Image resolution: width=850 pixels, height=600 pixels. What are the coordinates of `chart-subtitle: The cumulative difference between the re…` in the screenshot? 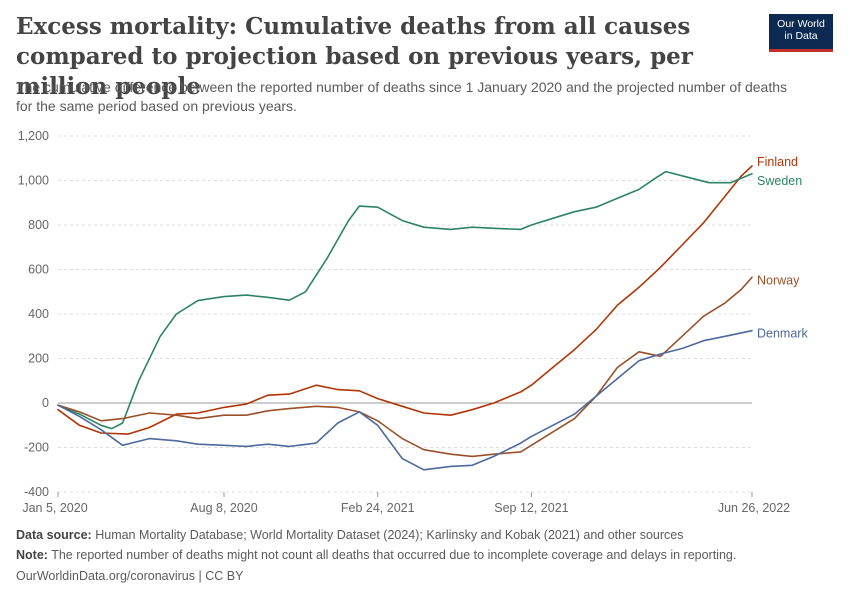 It's located at (402, 96).